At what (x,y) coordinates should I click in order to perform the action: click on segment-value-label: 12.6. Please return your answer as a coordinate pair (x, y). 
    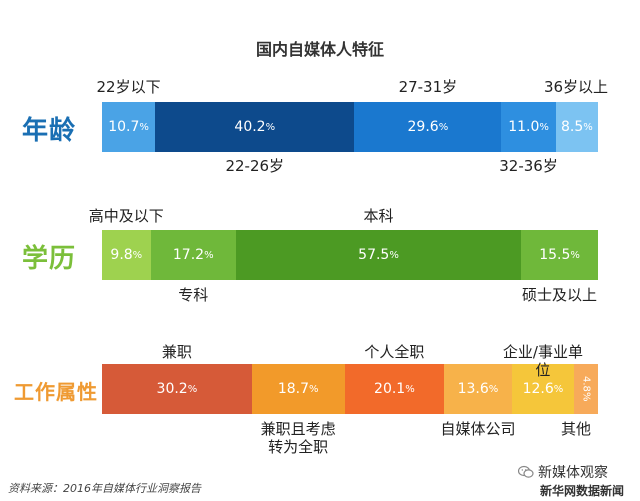
    Looking at the image, I should click on (538, 389).